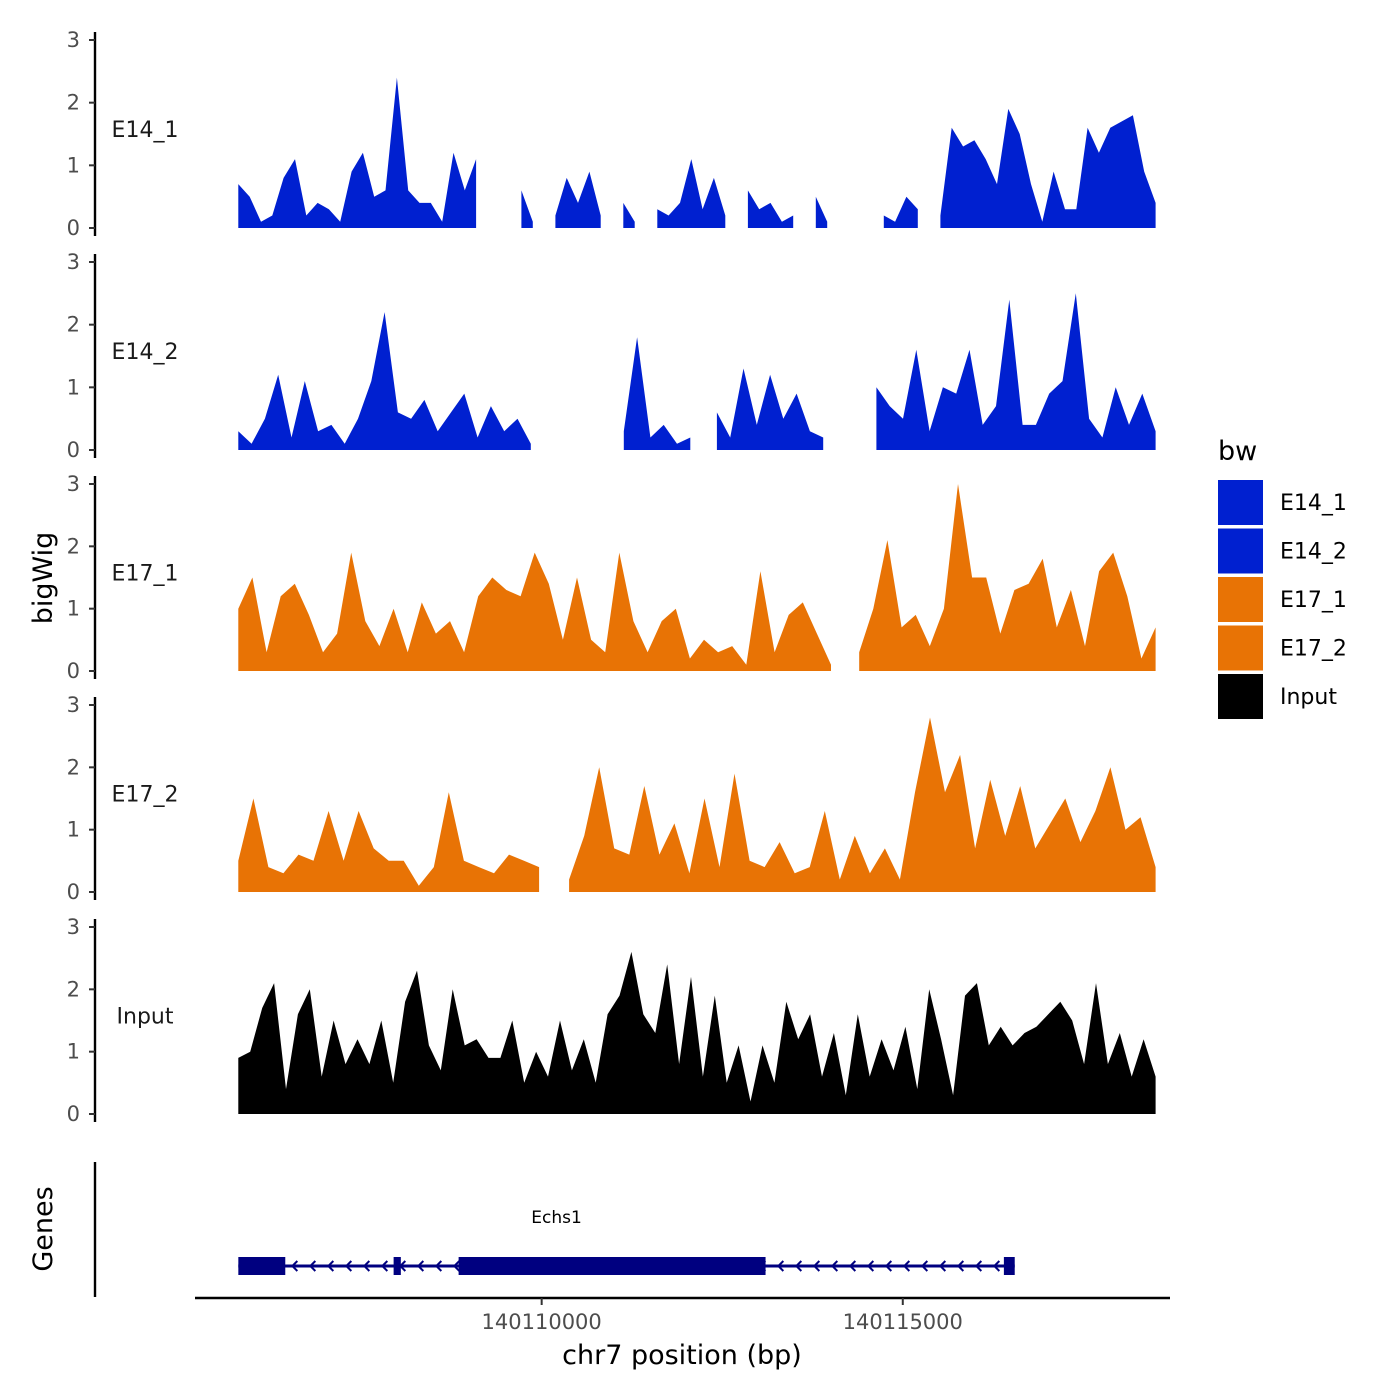  Describe the element at coordinates (43, 578) in the screenshot. I see `y-axis-title: bigWig` at that location.